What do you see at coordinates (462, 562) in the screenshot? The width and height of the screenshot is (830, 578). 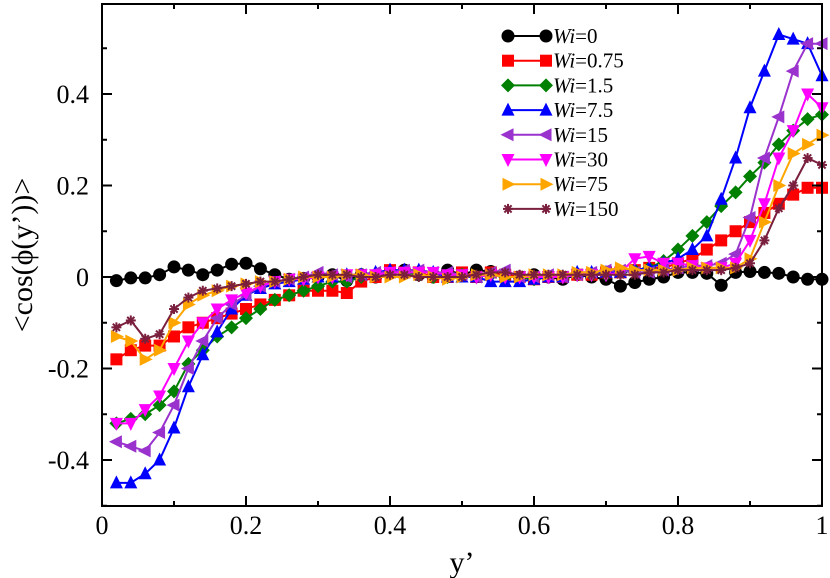 I see `x-axis-title: y’` at bounding box center [462, 562].